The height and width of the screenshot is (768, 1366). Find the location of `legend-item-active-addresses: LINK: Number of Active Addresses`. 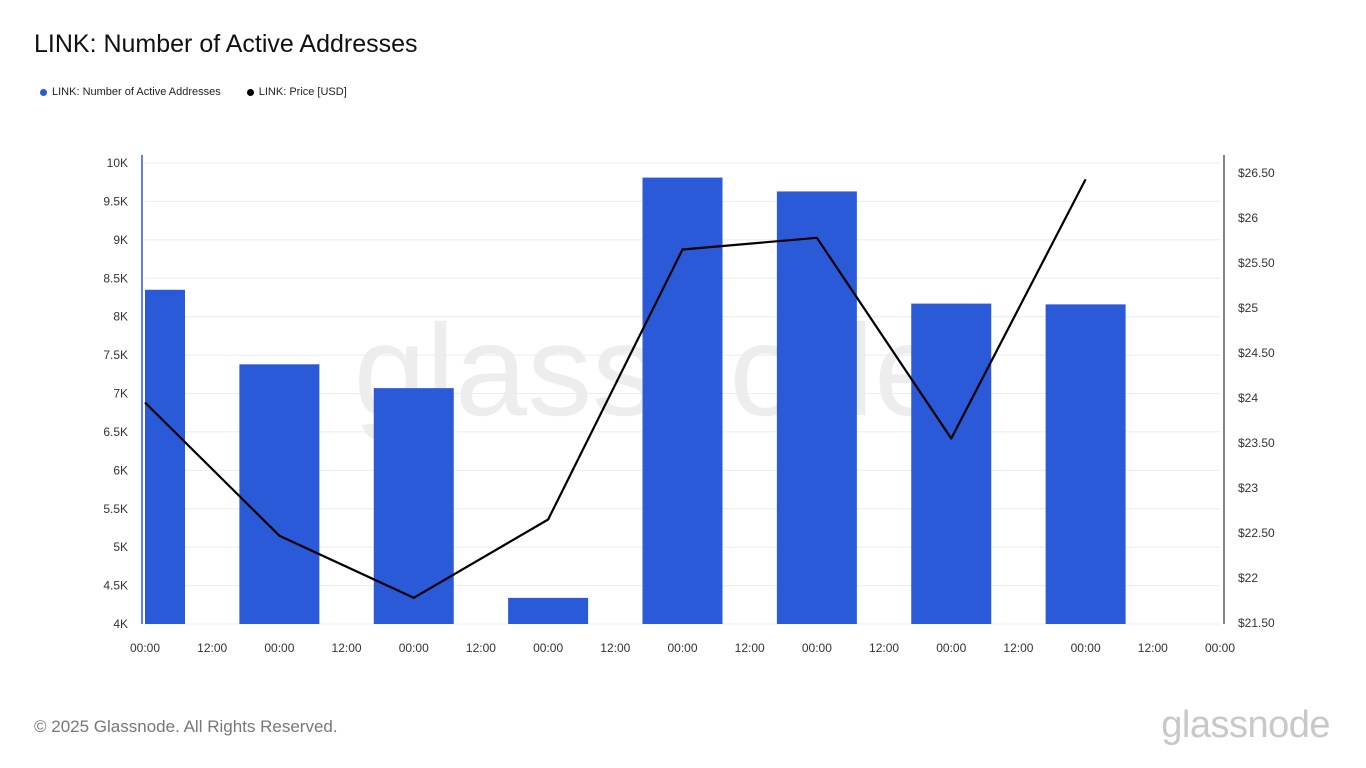

legend-item-active-addresses: LINK: Number of Active Addresses is located at coordinates (130, 92).